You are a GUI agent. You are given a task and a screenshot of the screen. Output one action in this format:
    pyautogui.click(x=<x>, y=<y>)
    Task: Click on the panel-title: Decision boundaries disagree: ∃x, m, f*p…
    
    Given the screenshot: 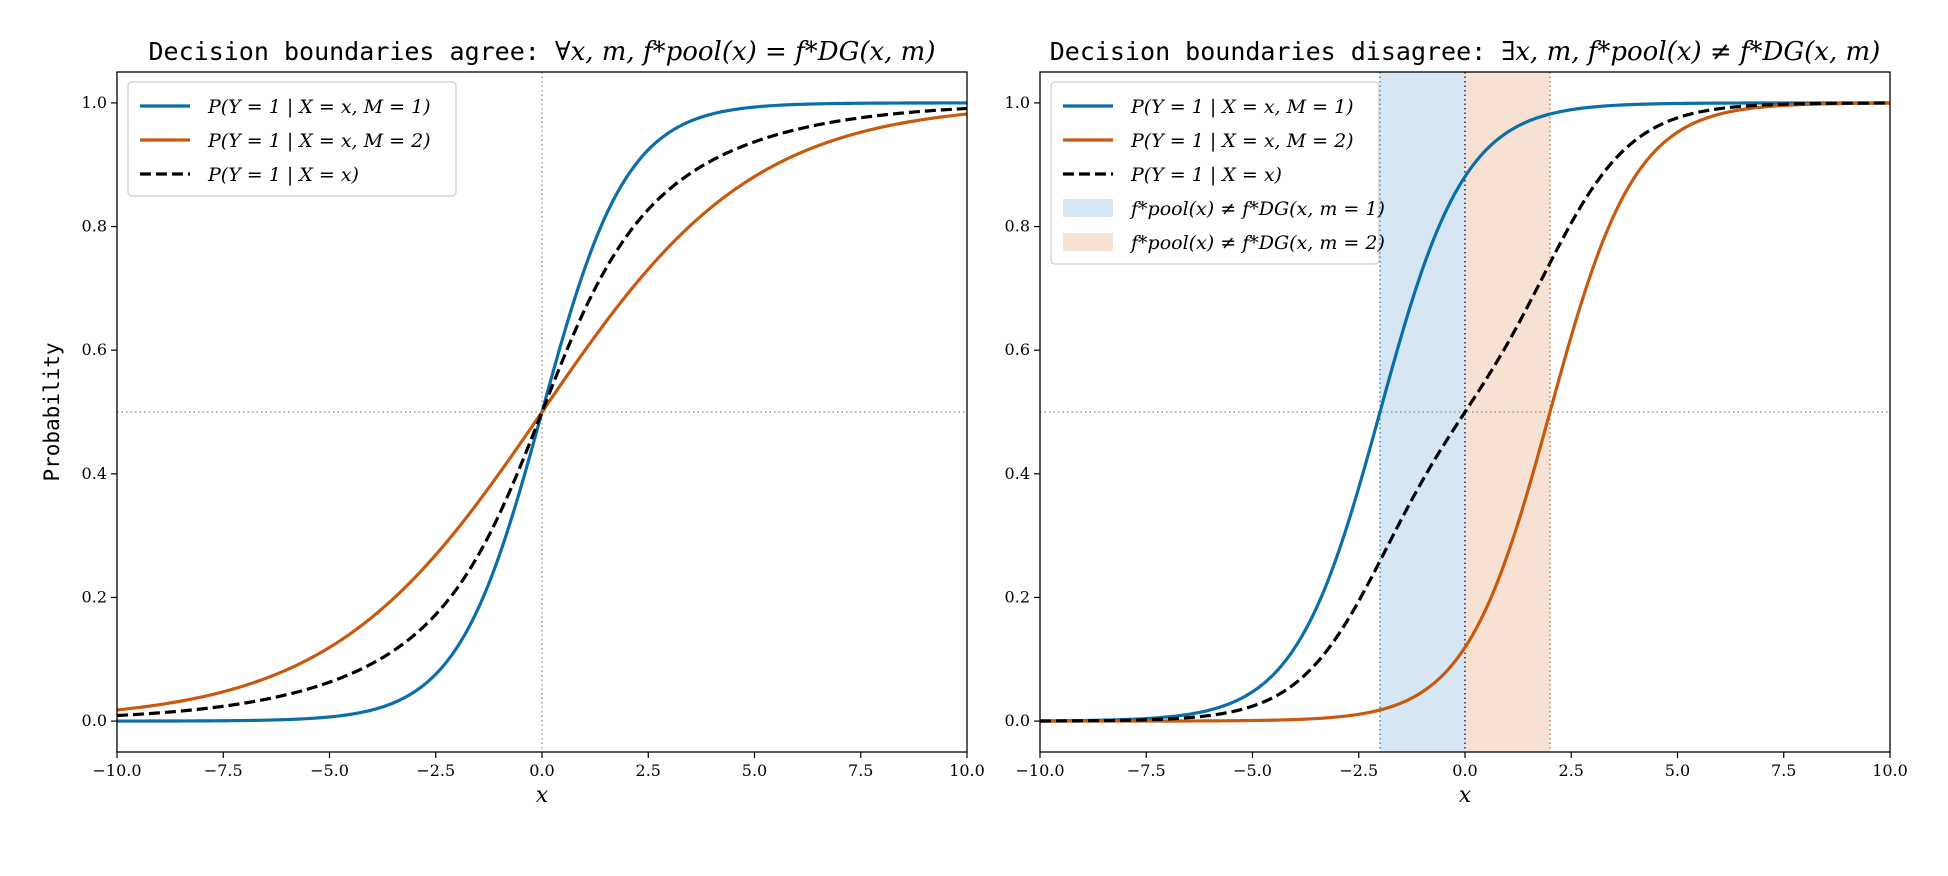 What is the action you would take?
    pyautogui.click(x=1465, y=52)
    